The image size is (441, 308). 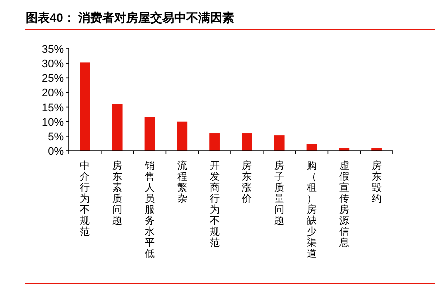 What do you see at coordinates (215, 205) in the screenshot?
I see `x-tick-label: 开发商行为不规范` at bounding box center [215, 205].